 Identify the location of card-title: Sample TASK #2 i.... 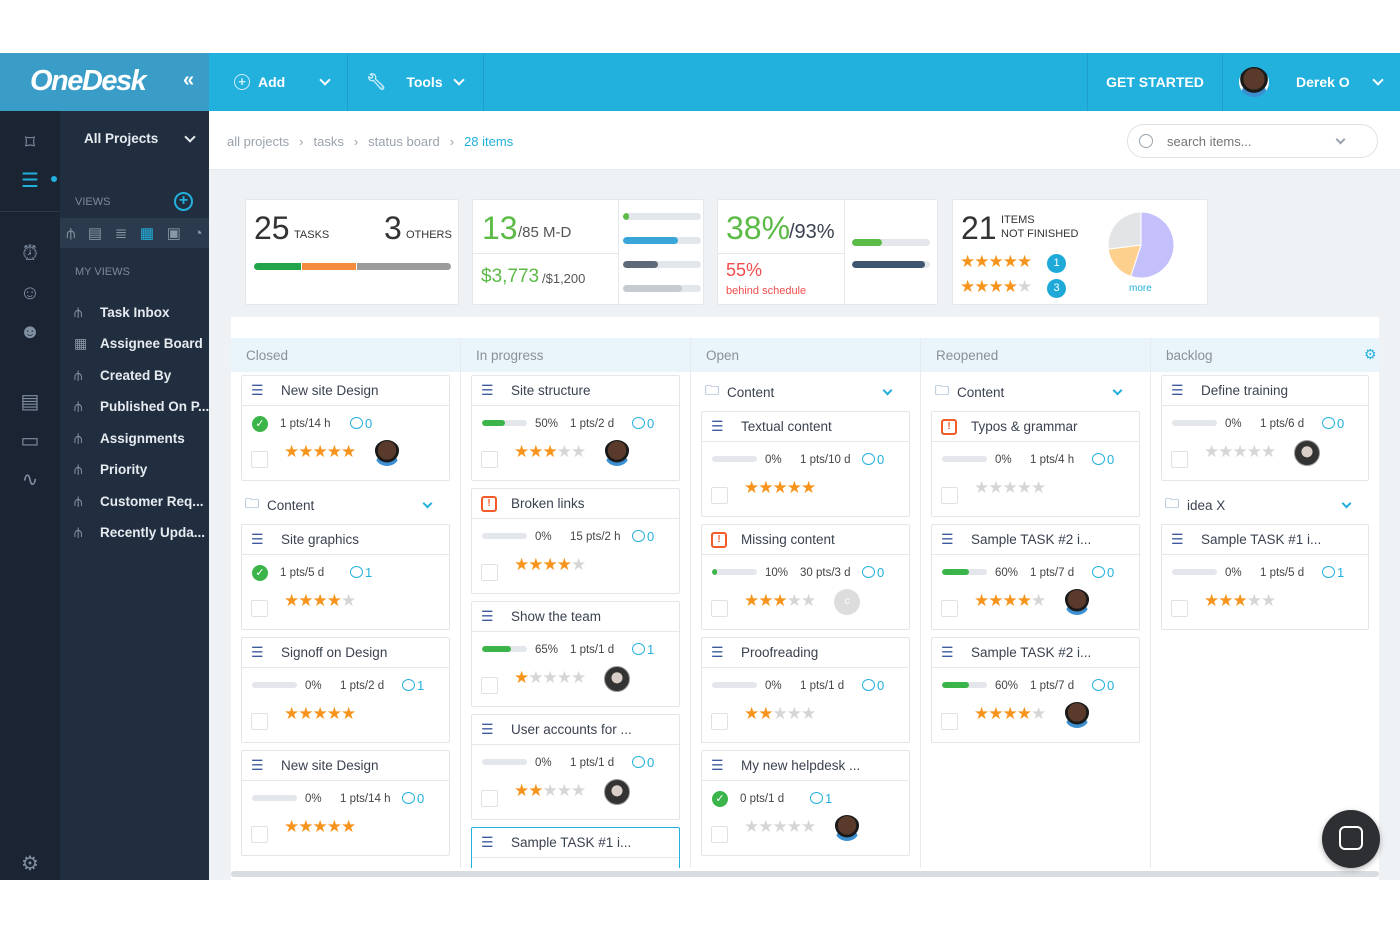
(1031, 539).